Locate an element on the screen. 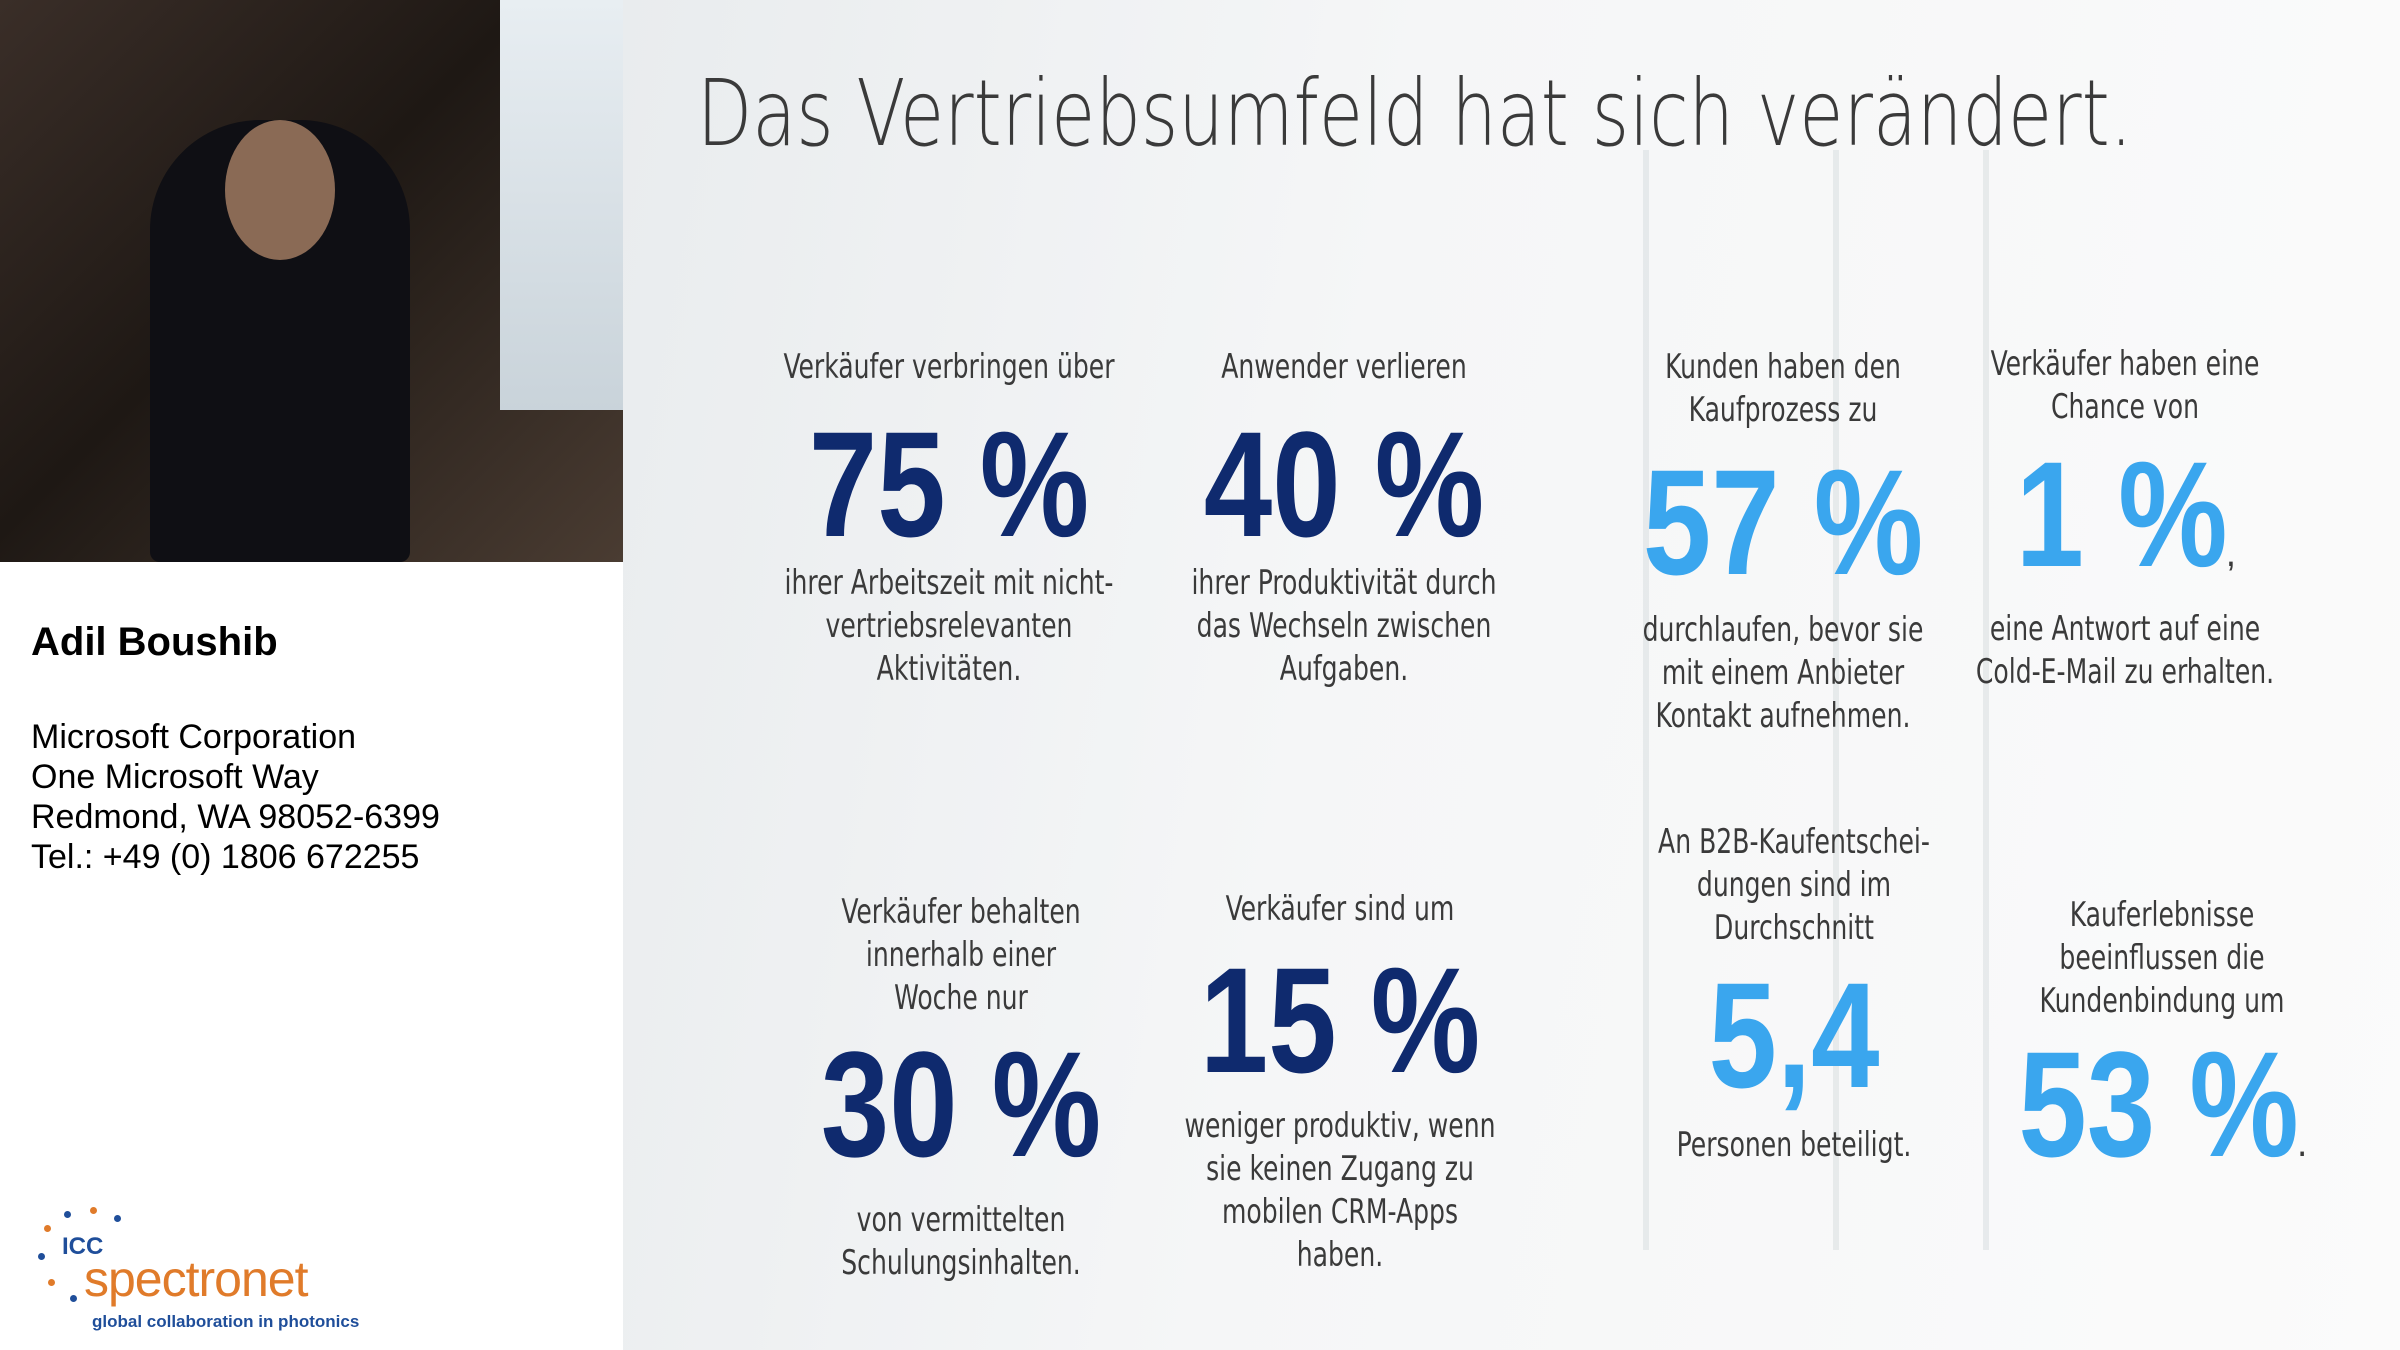 This screenshot has width=2400, height=1350. logo-mark: ICC is located at coordinates (83, 1246).